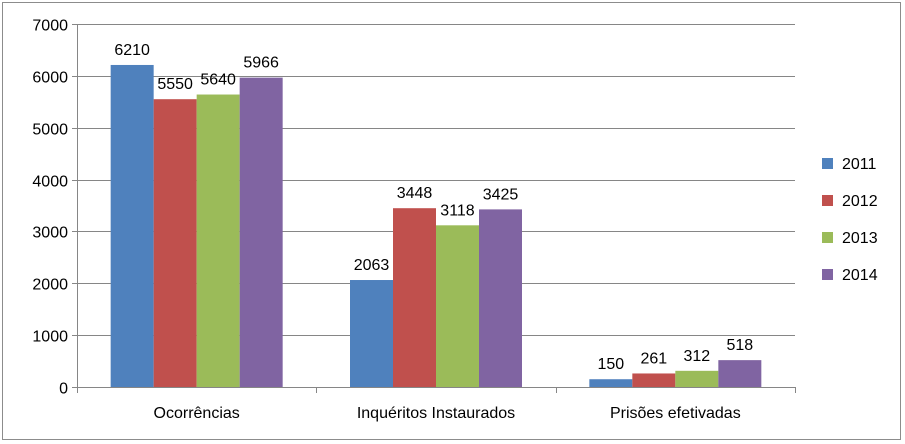  What do you see at coordinates (457, 210) in the screenshot?
I see `data-label: 3118` at bounding box center [457, 210].